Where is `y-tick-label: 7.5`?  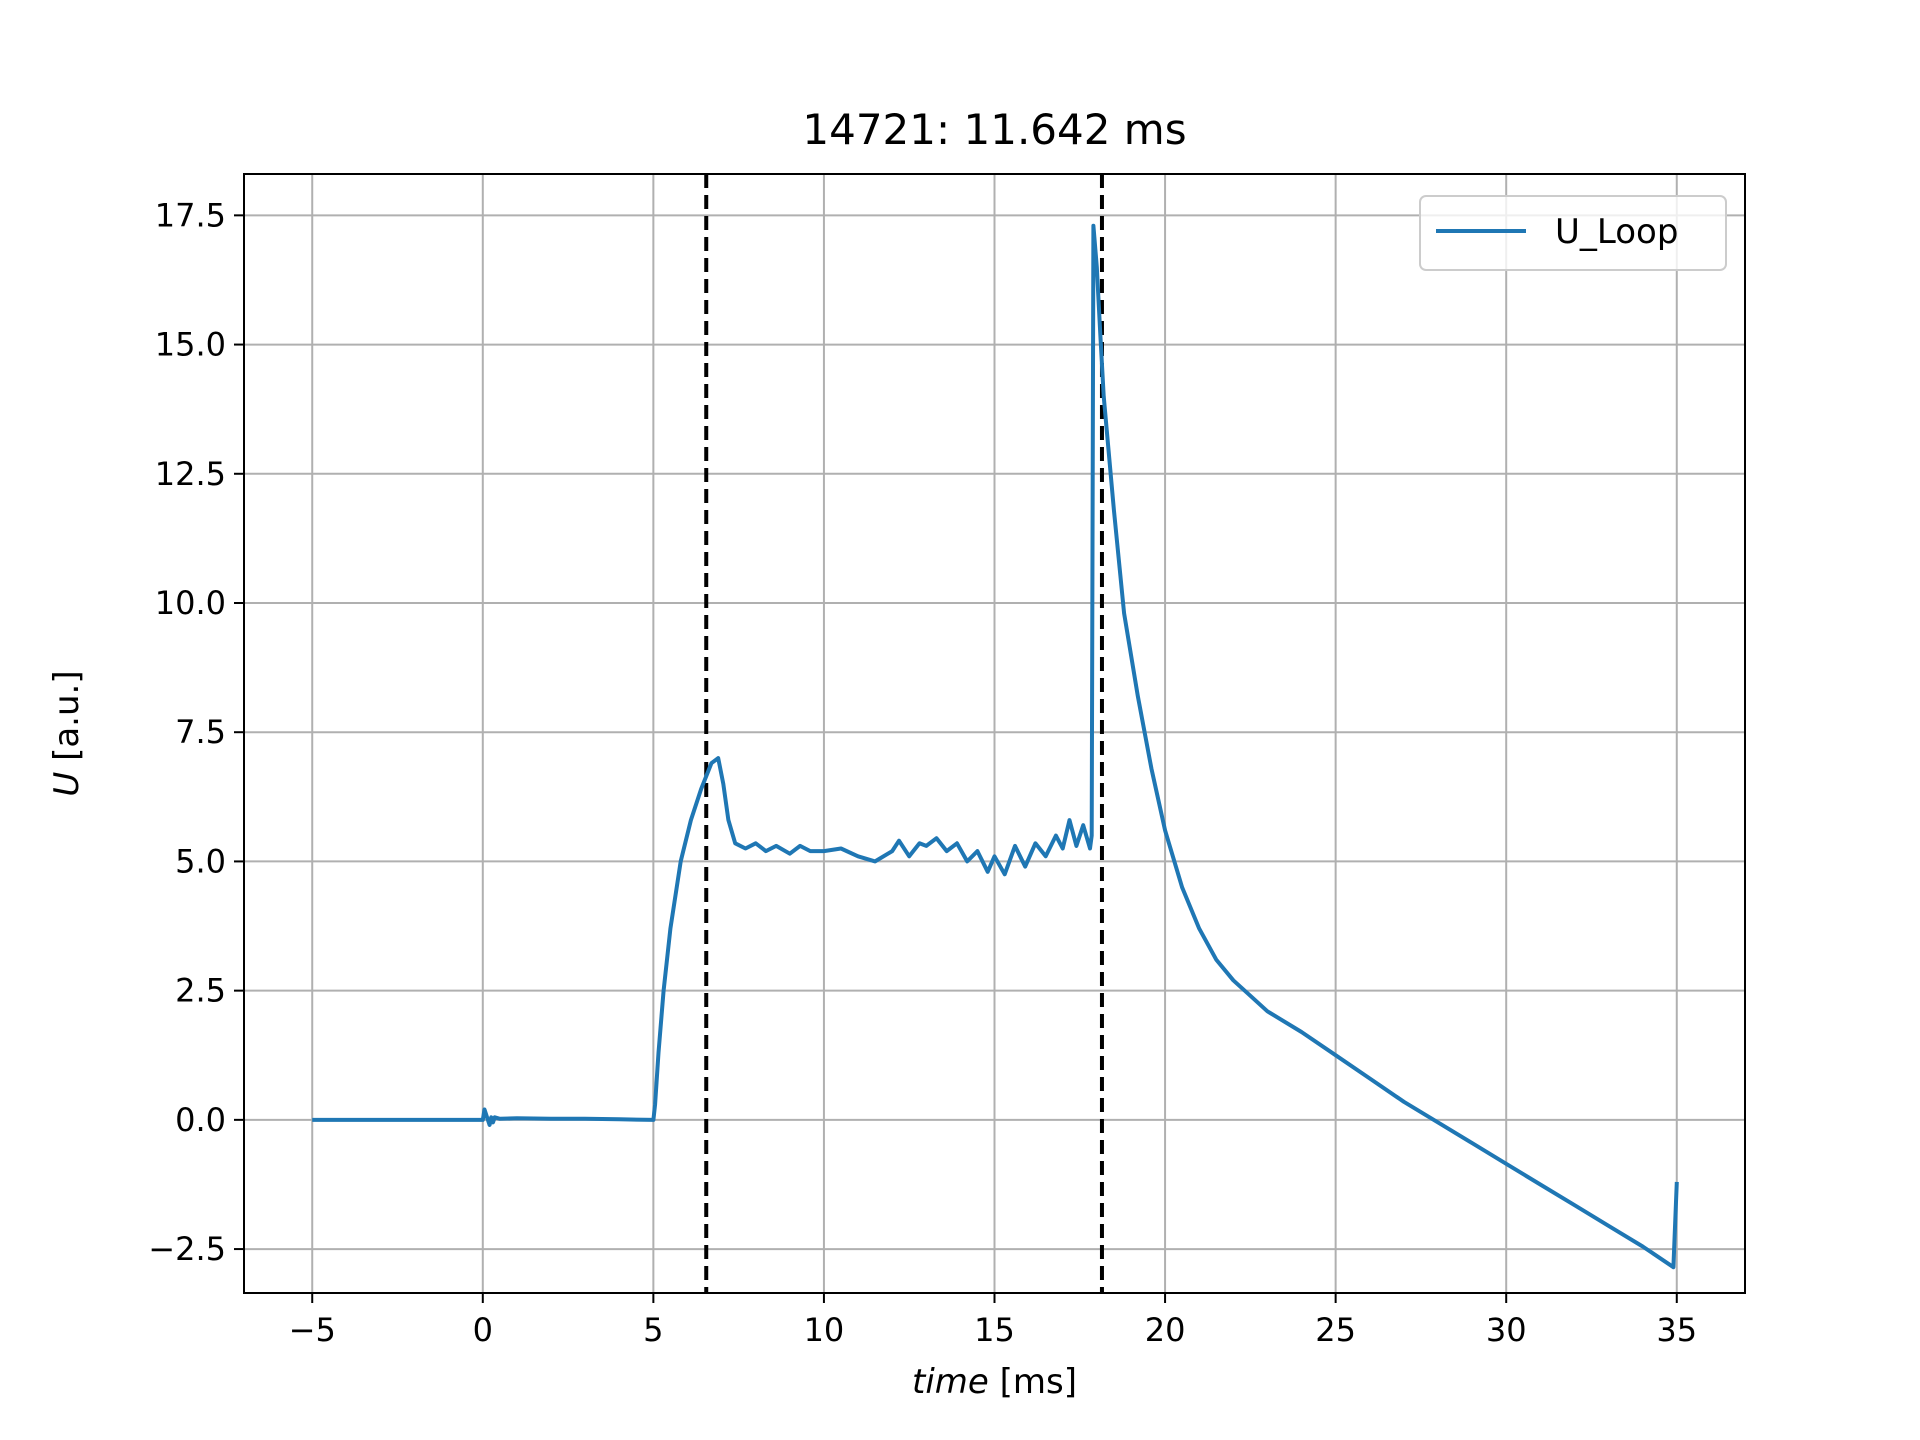
y-tick-label: 7.5 is located at coordinates (200, 732).